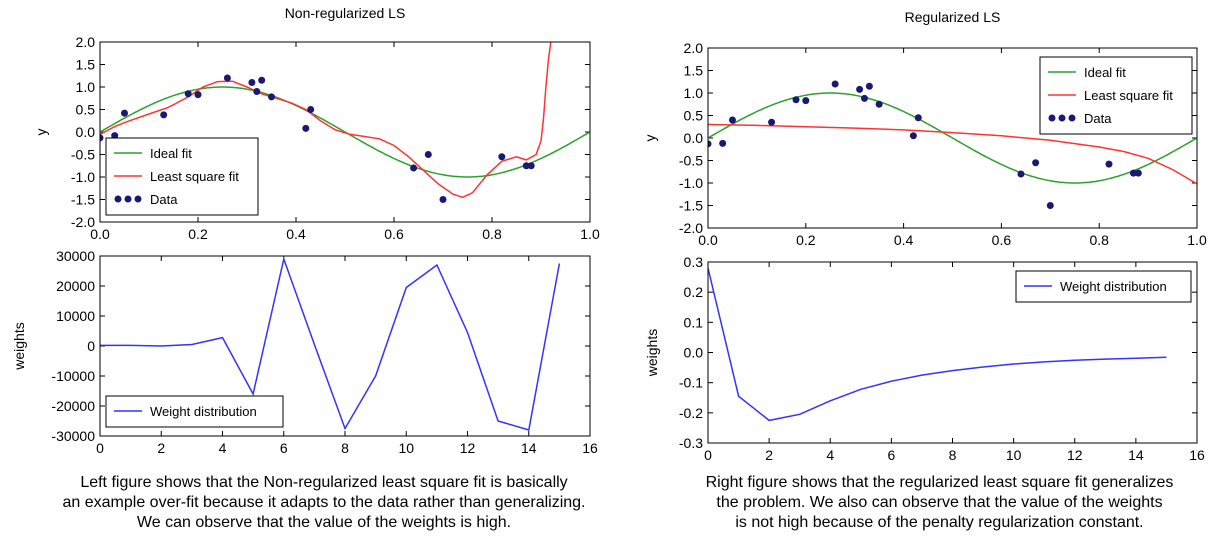  What do you see at coordinates (691, 413) in the screenshot?
I see `y-tick-label: -0.2` at bounding box center [691, 413].